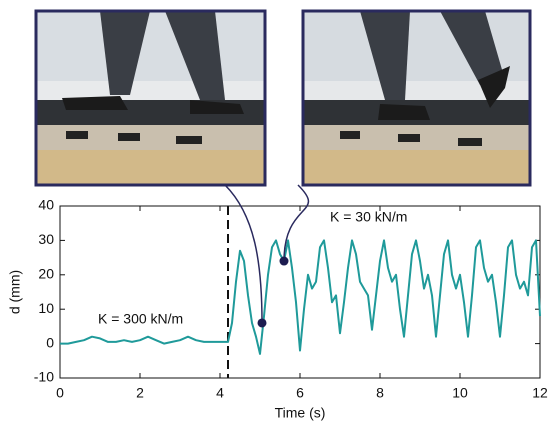 Image resolution: width=548 pixels, height=422 pixels. I want to click on y-tick-label: 30, so click(46, 239).